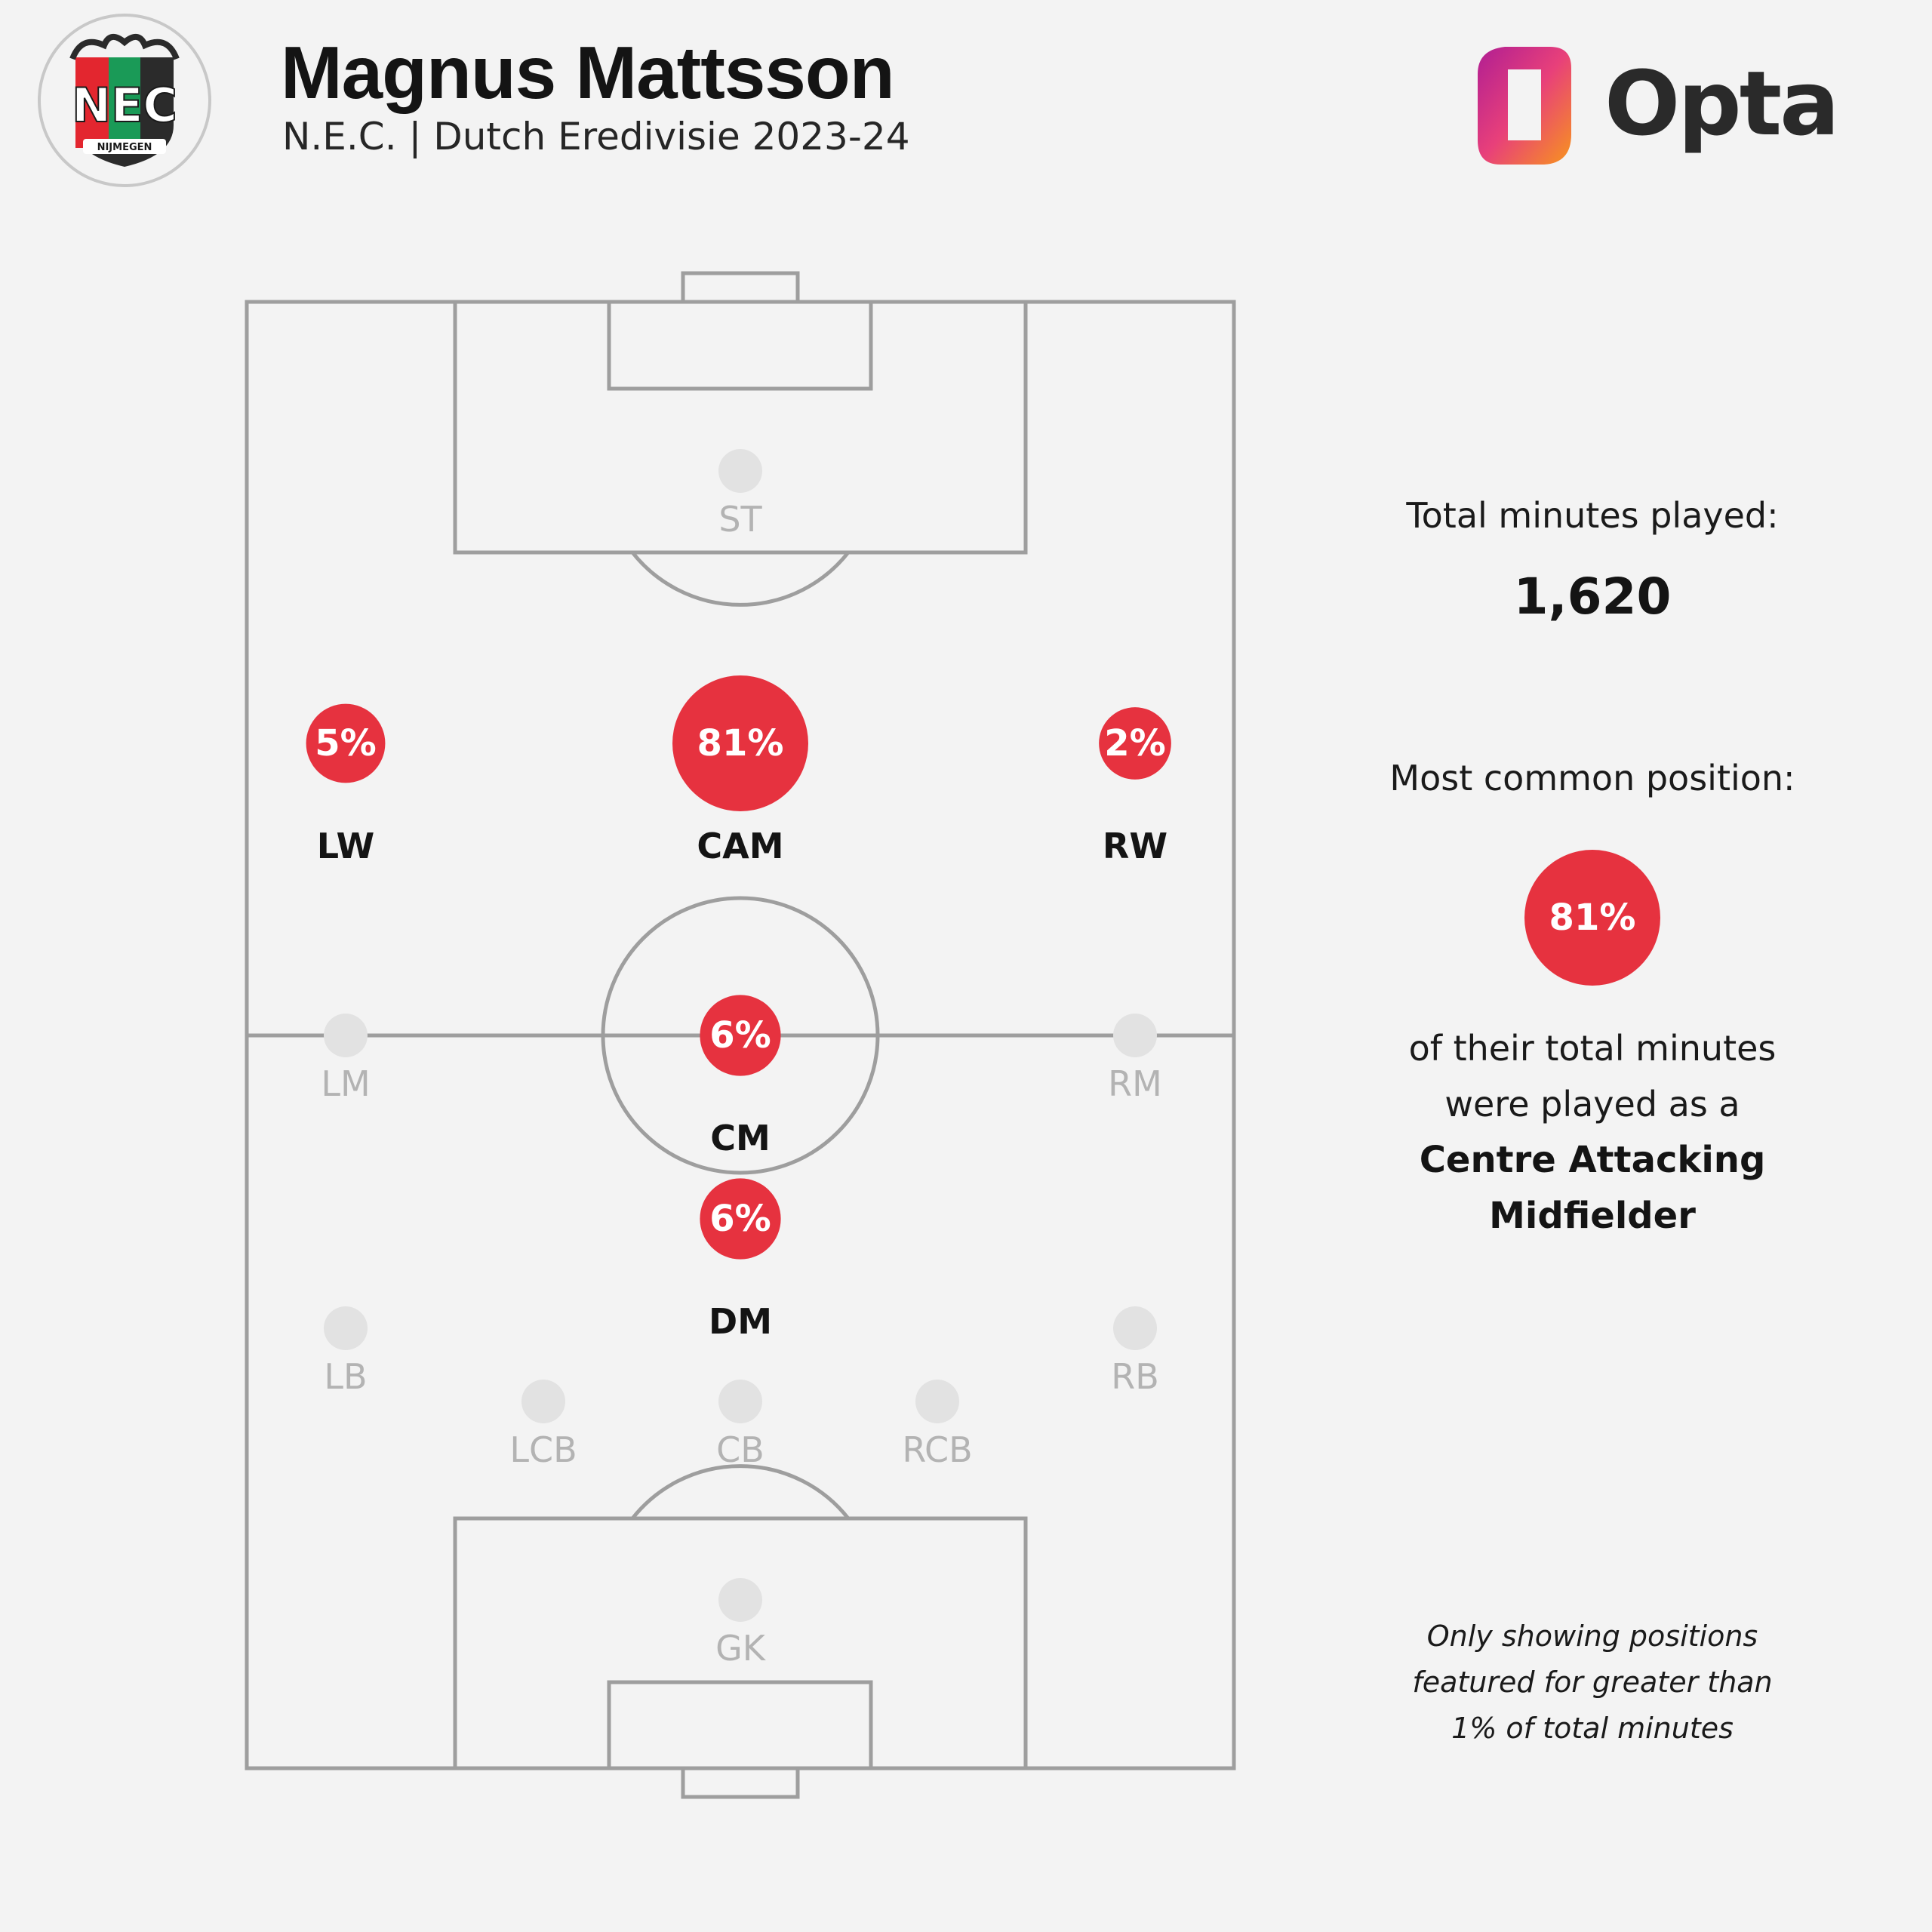 This screenshot has height=1932, width=1932. I want to click on total-minutes-label: Total minutes played:, so click(1592, 515).